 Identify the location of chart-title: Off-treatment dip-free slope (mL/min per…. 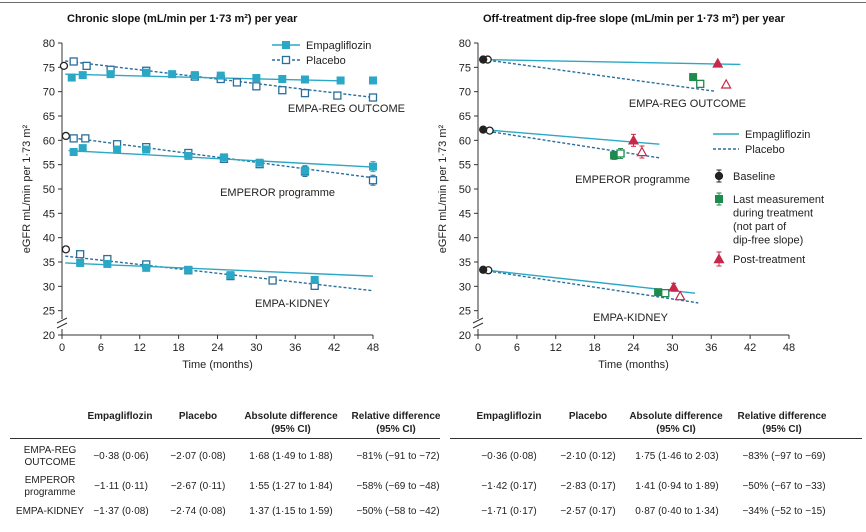
(634, 19).